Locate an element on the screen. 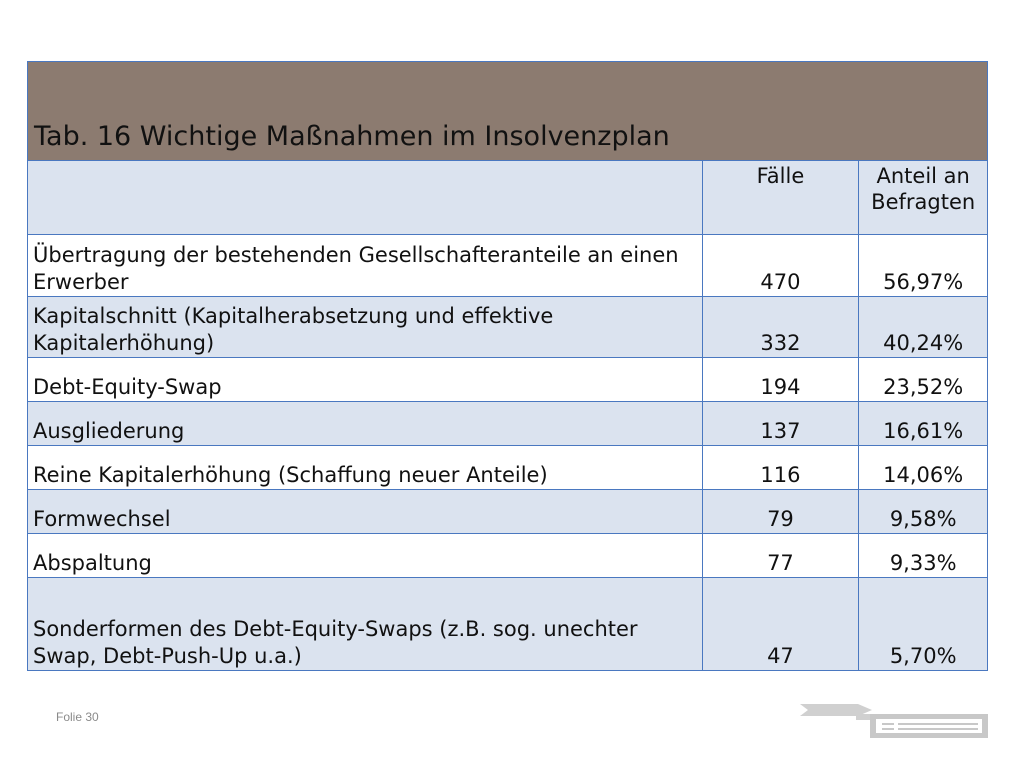 The width and height of the screenshot is (1024, 768). slide-number: Folie 30 is located at coordinates (77, 717).